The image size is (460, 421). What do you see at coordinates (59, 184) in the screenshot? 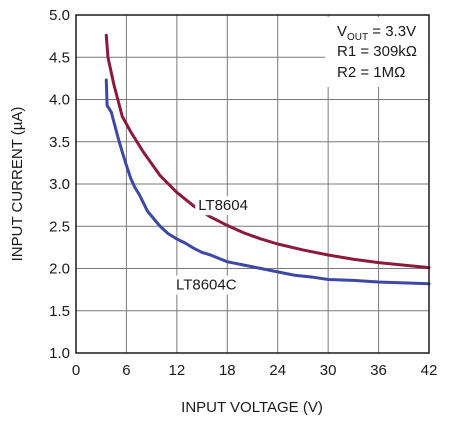
I see `y-tick-label: 3.0` at bounding box center [59, 184].